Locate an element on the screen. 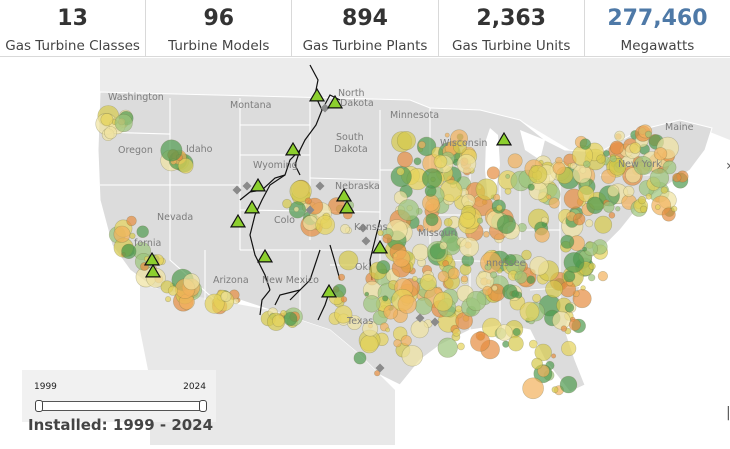 Image resolution: width=730 pixels, height=449 pixels. slider-handle-start is located at coordinates (39, 406).